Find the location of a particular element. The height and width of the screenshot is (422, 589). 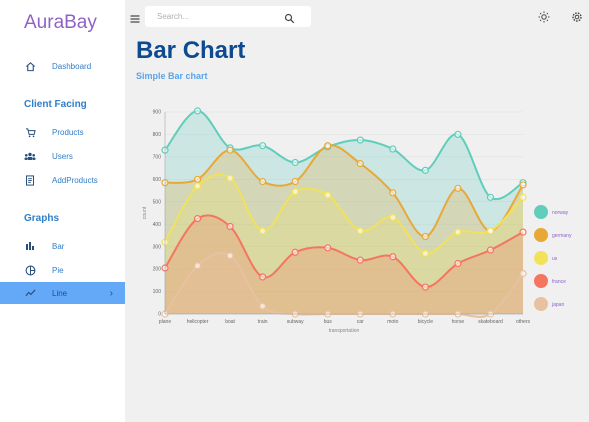

x-tick-label: subway is located at coordinates (295, 322).